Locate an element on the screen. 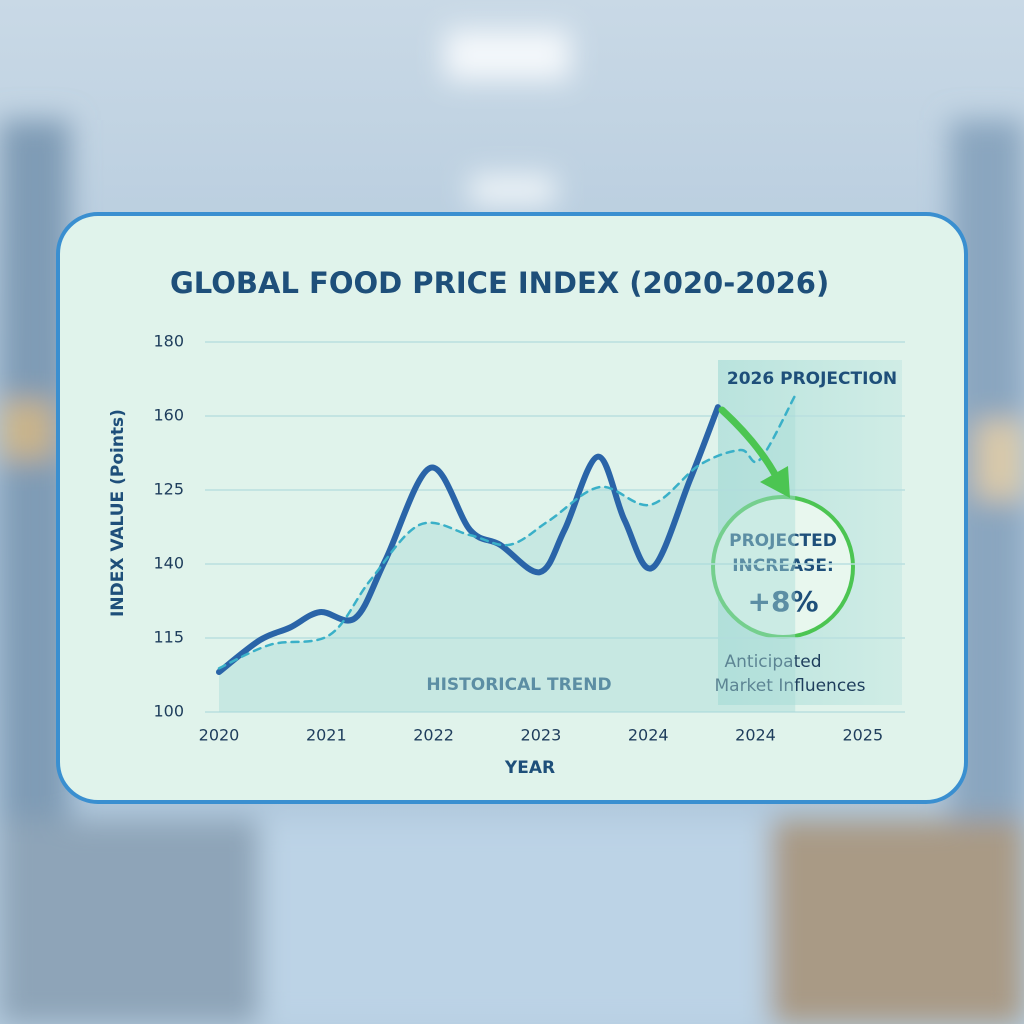 This screenshot has height=1024, width=1024. projection-arrow is located at coordinates (750, 445).